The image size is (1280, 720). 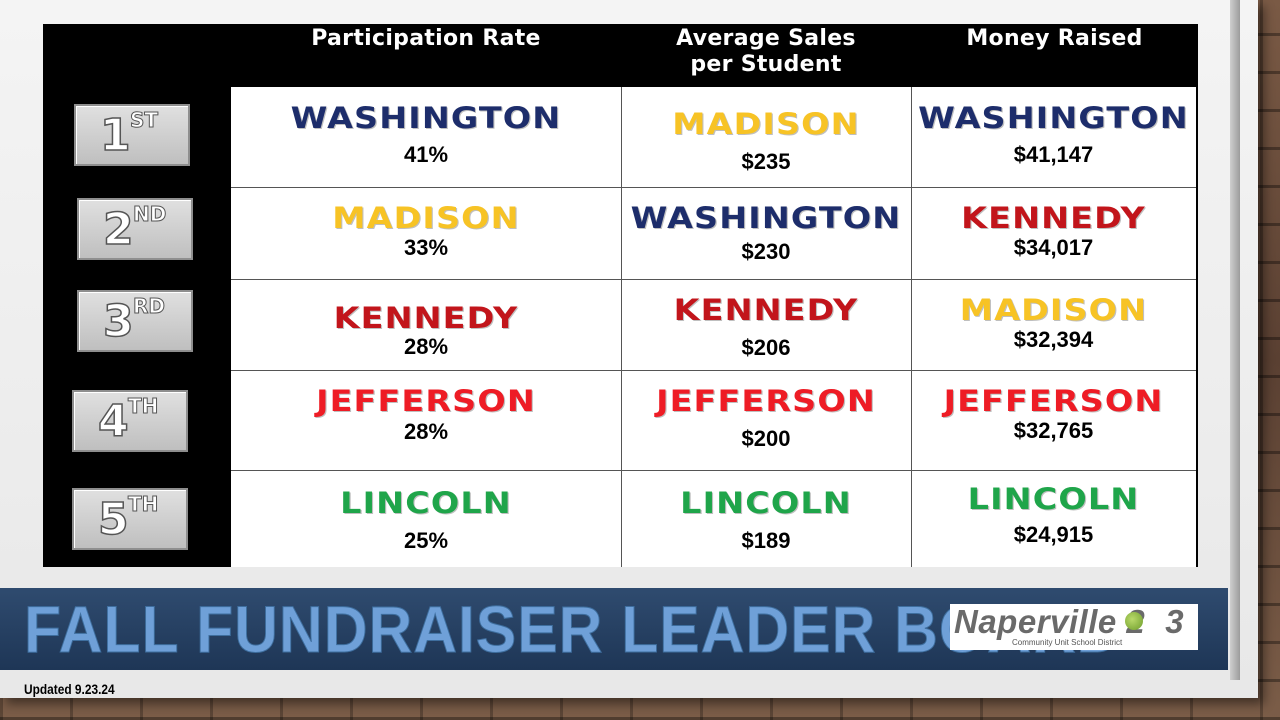 What do you see at coordinates (766, 161) in the screenshot?
I see `stat-value: $235` at bounding box center [766, 161].